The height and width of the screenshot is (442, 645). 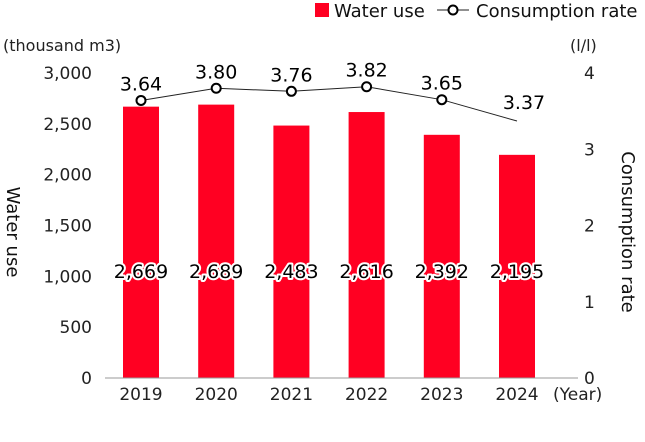 I want to click on legend: Water use Consumption rate, so click(x=476, y=11).